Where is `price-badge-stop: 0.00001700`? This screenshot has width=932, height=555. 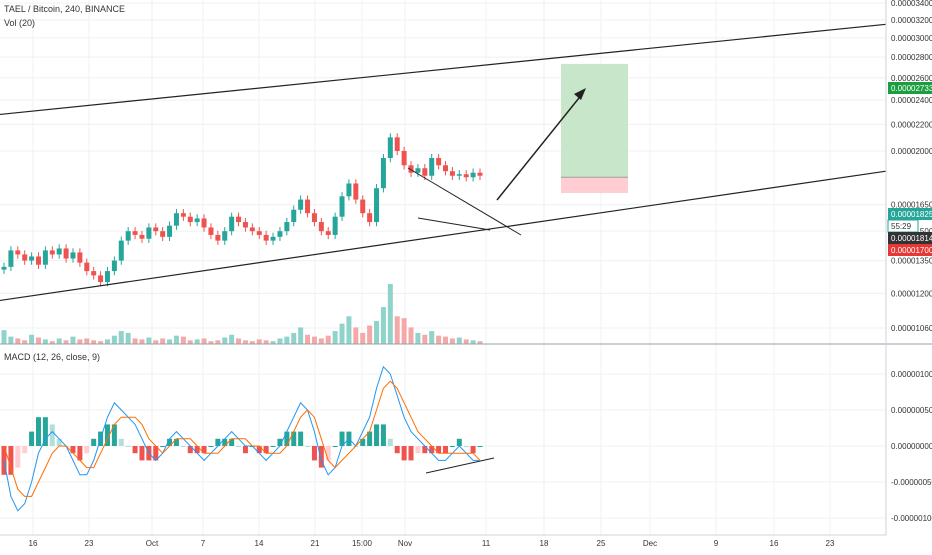 price-badge-stop: 0.00001700 is located at coordinates (910, 250).